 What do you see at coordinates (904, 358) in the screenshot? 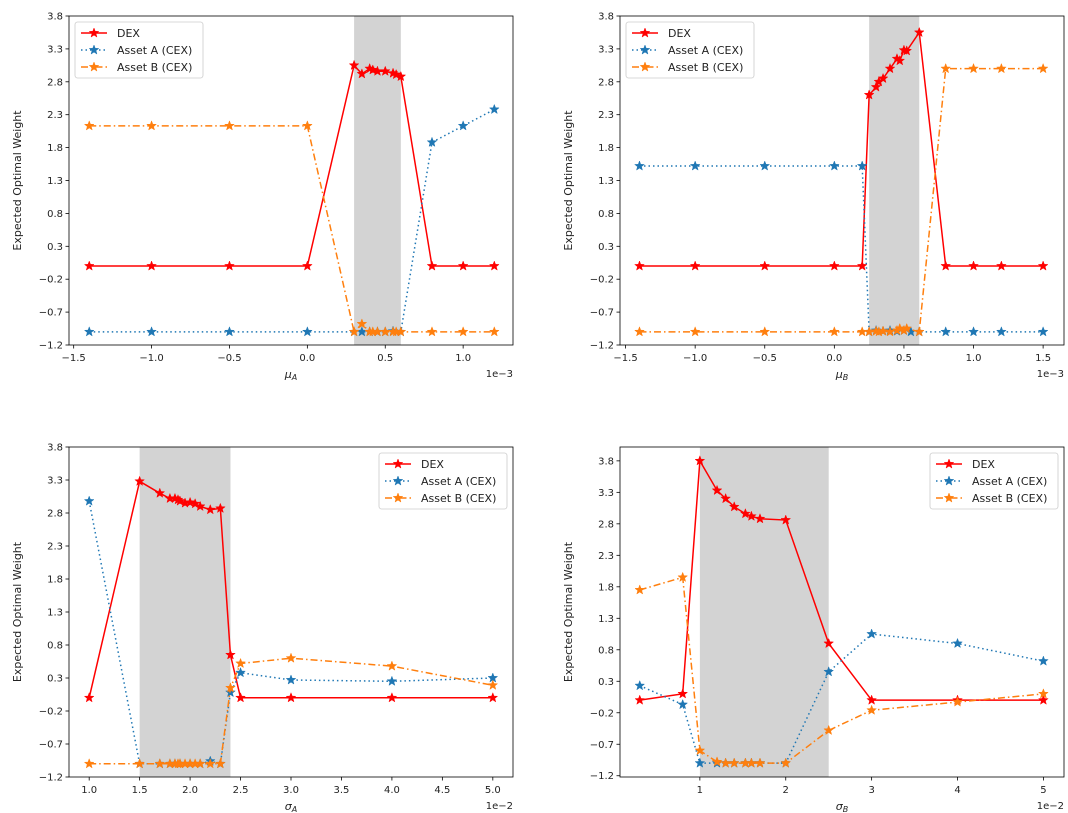
I see `x-tick-label: 0.5` at bounding box center [904, 358].